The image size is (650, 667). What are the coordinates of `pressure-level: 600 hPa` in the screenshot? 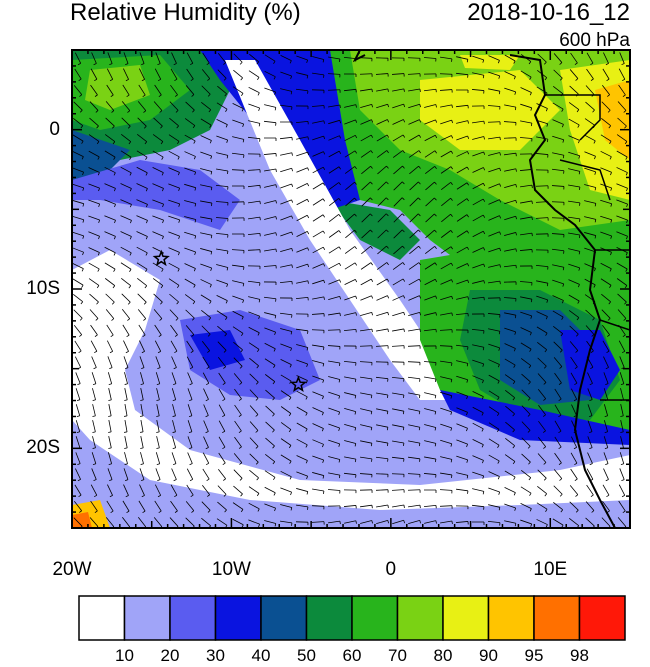 It's located at (594, 40).